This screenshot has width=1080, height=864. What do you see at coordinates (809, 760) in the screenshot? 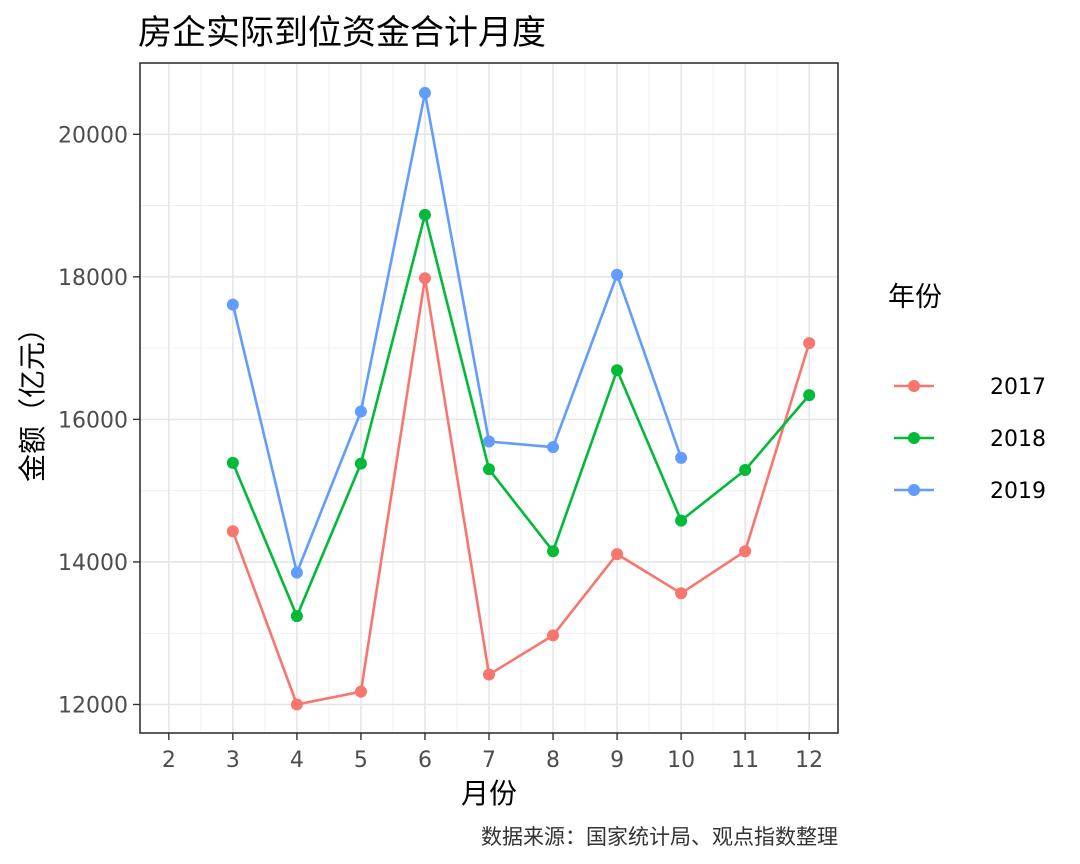
I see `x-tick-label: 12` at bounding box center [809, 760].